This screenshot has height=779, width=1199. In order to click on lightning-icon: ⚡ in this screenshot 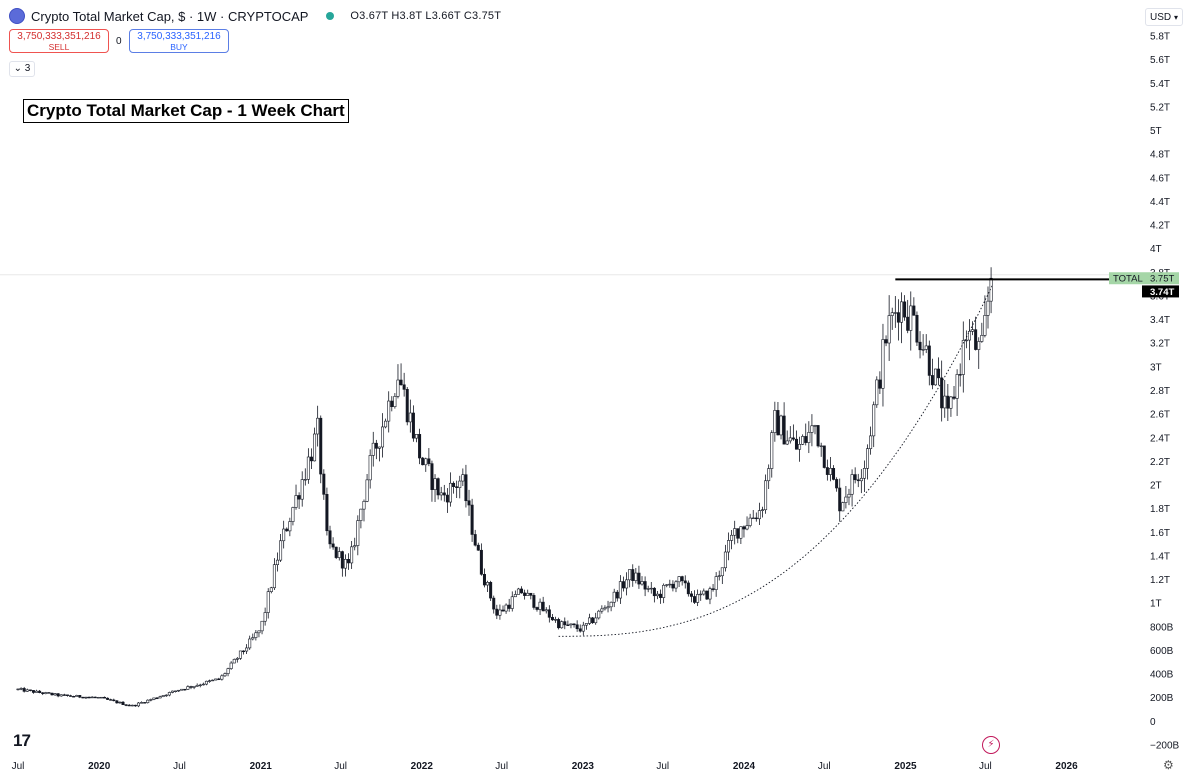, I will do `click(991, 745)`.